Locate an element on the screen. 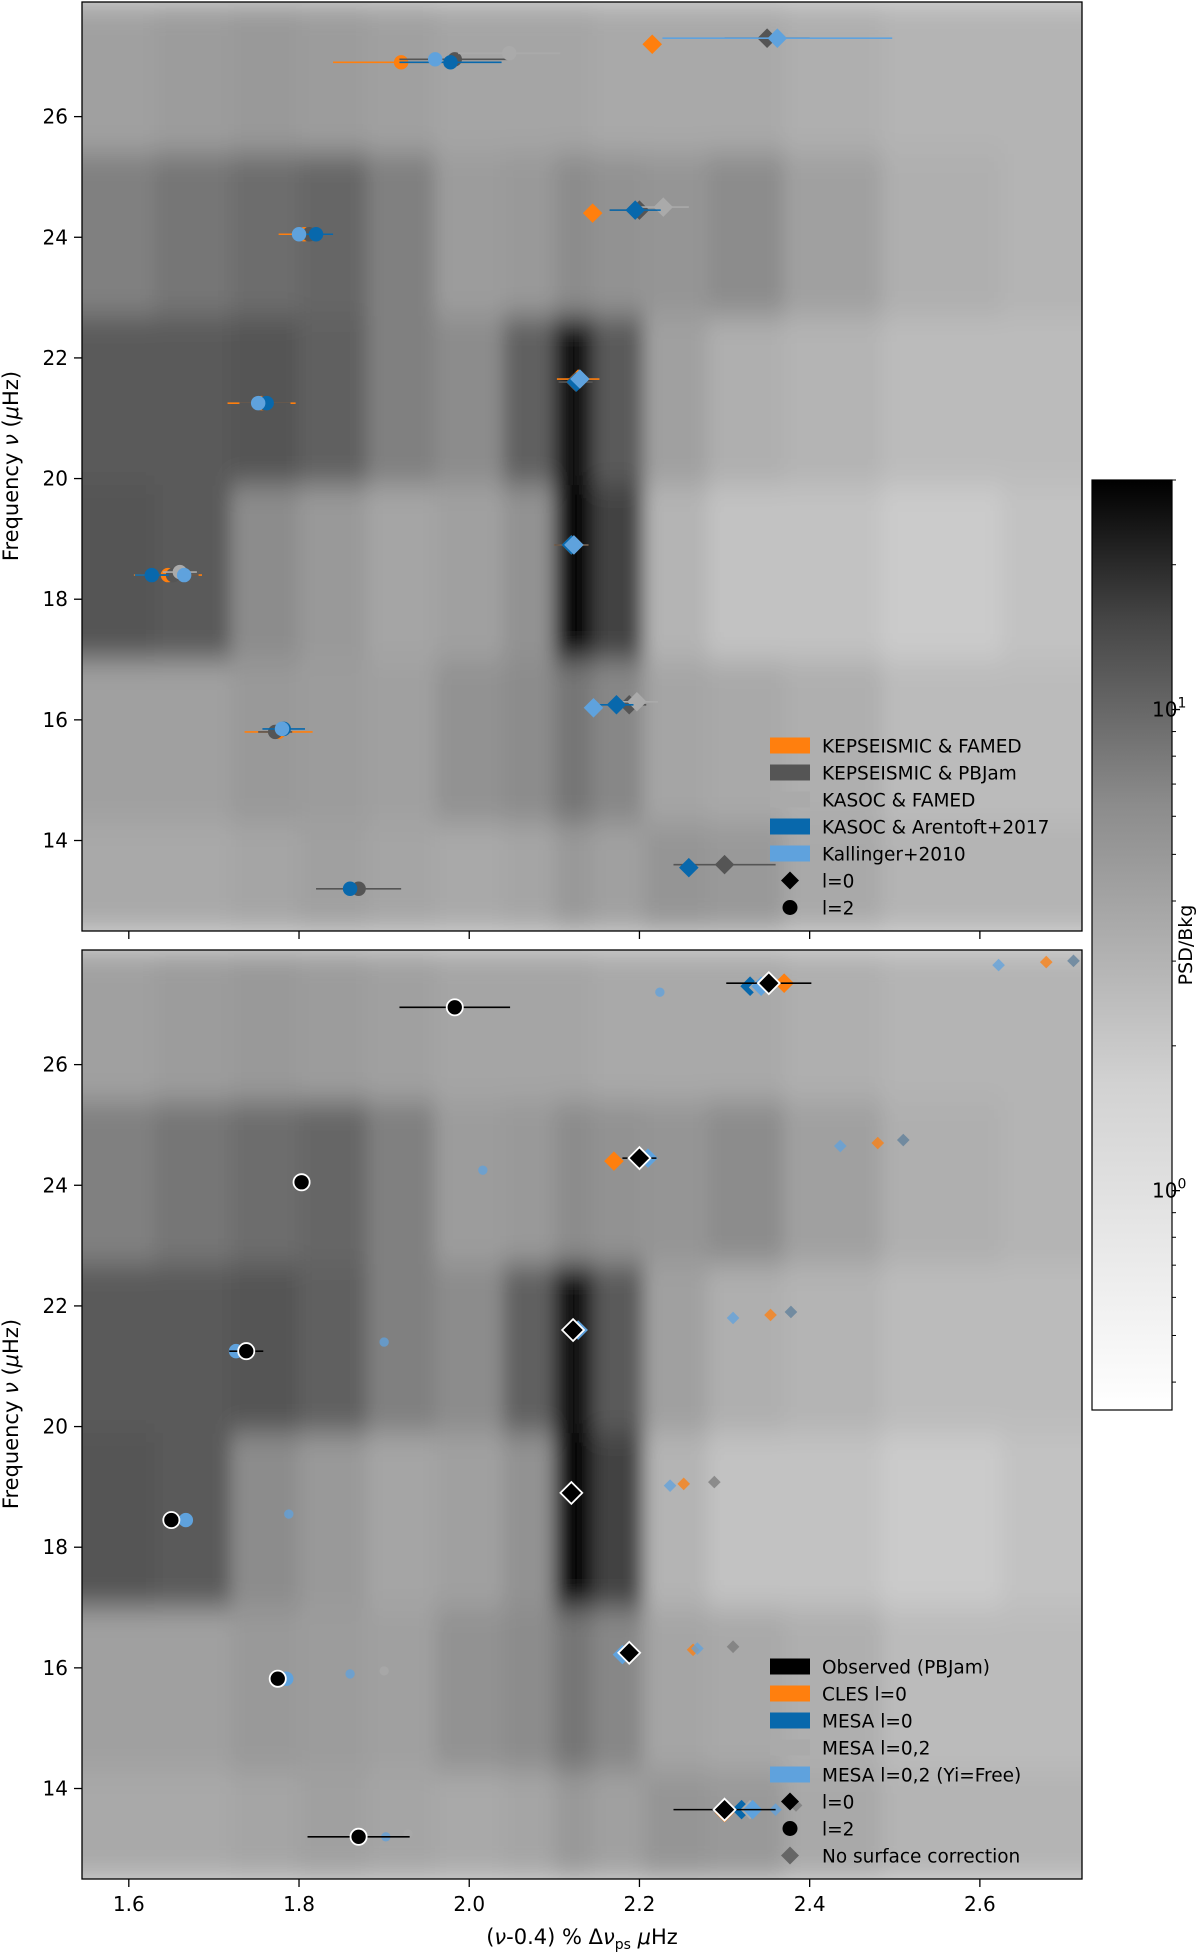 Image resolution: width=1200 pixels, height=1954 pixels. x-tick-label: 2.0 is located at coordinates (469, 1904).